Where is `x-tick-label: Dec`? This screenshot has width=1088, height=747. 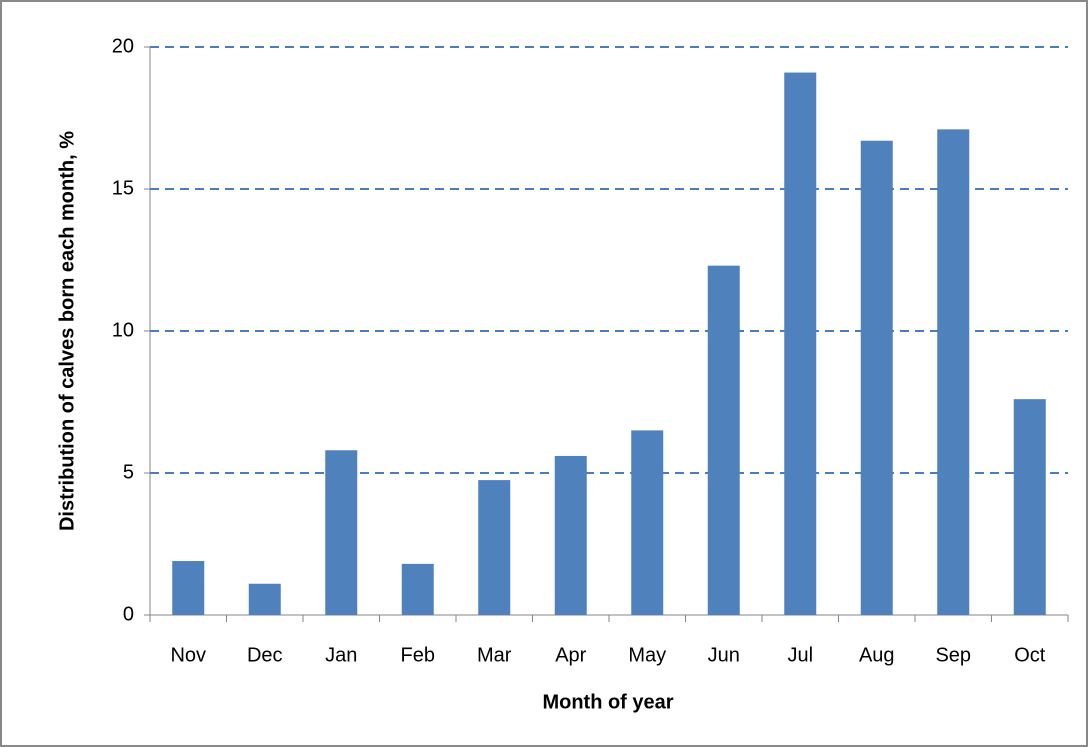 x-tick-label: Dec is located at coordinates (265, 655).